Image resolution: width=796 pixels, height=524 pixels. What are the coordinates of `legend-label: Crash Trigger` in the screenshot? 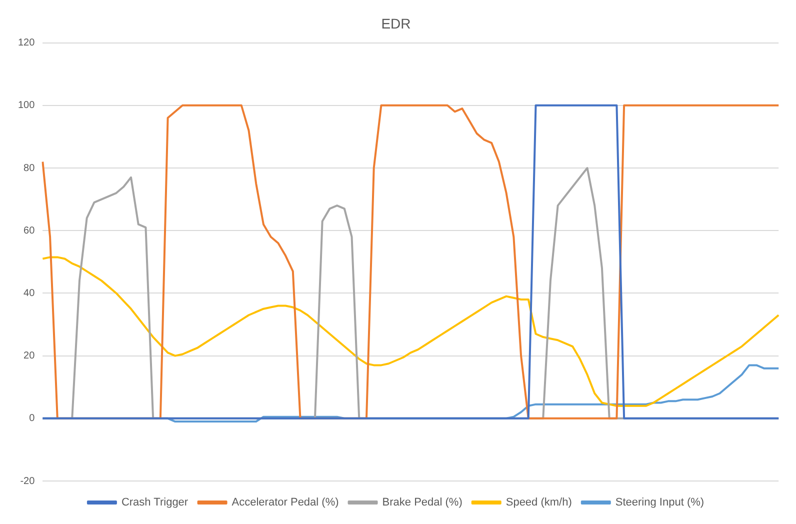 It's located at (154, 502).